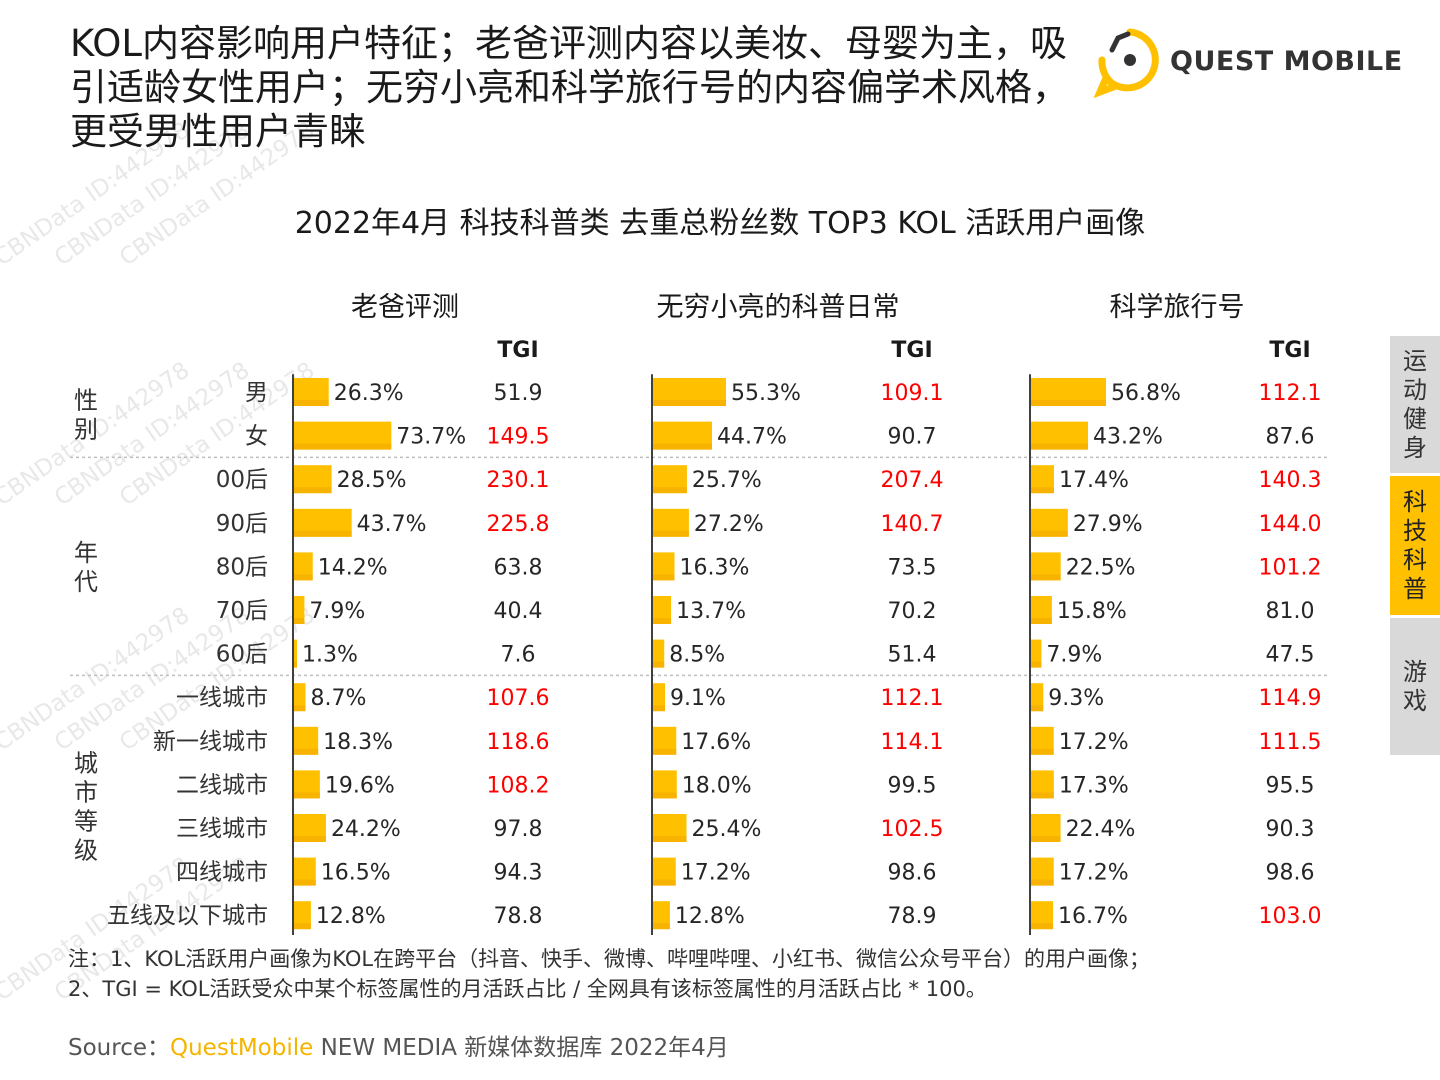  What do you see at coordinates (86, 851) in the screenshot?
I see `group-label-char: 级` at bounding box center [86, 851].